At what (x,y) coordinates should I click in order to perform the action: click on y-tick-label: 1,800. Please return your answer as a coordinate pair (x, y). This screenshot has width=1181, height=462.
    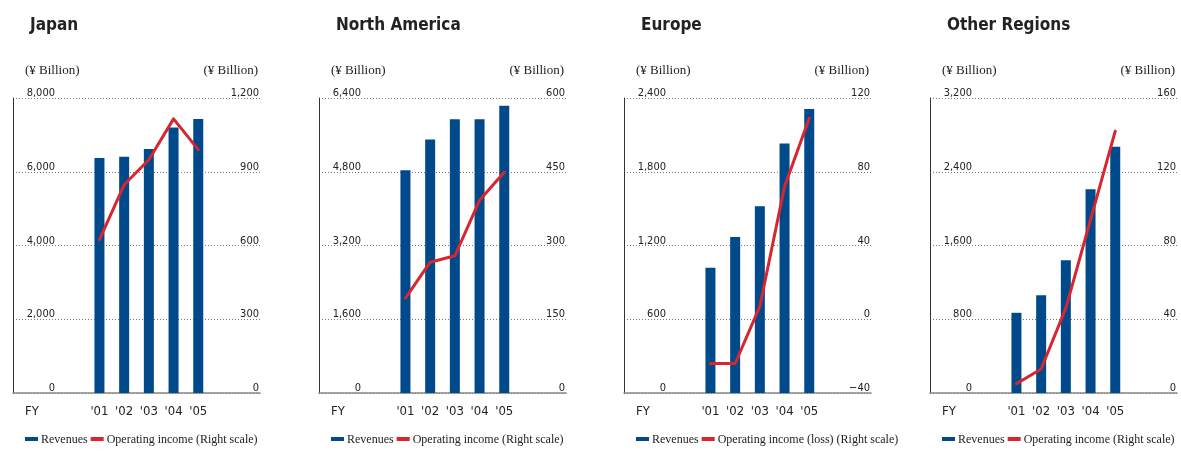
    Looking at the image, I should click on (651, 166).